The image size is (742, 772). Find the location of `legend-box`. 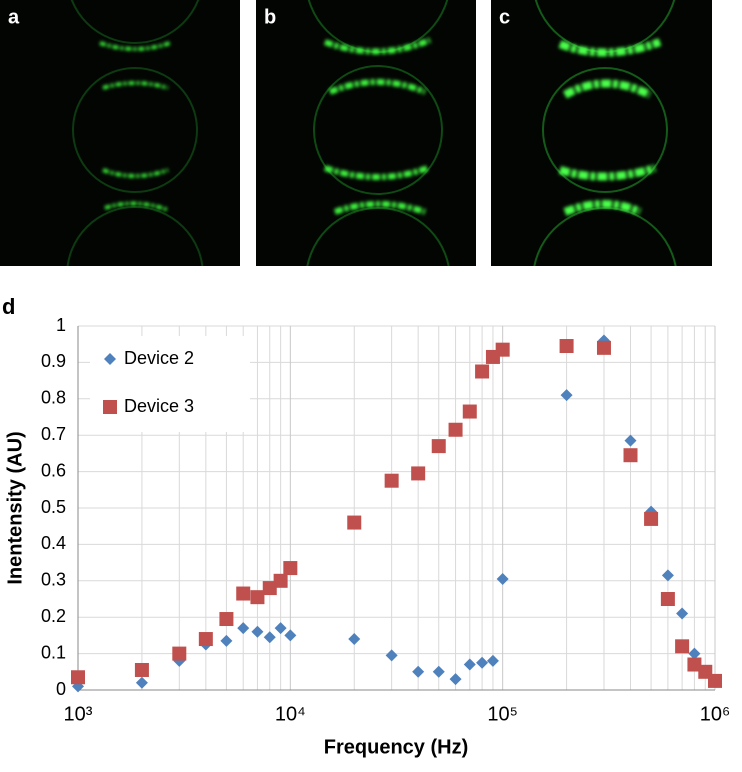

legend-box is located at coordinates (170, 384).